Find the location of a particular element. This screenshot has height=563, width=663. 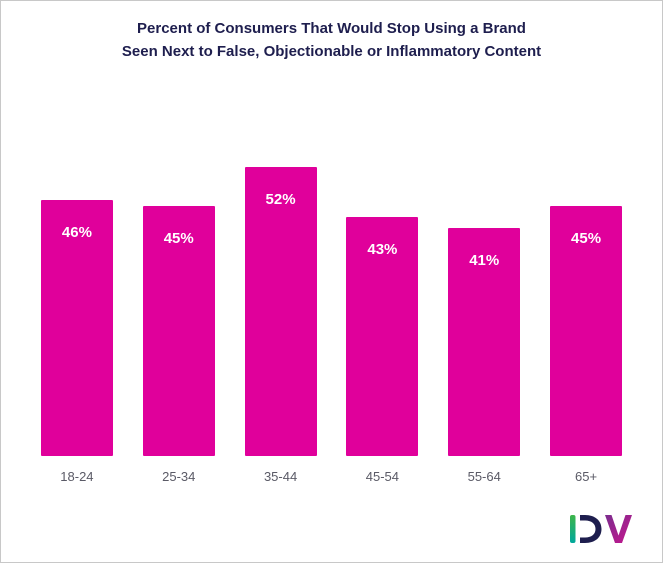

bar-column: 46% is located at coordinates (77, 308).